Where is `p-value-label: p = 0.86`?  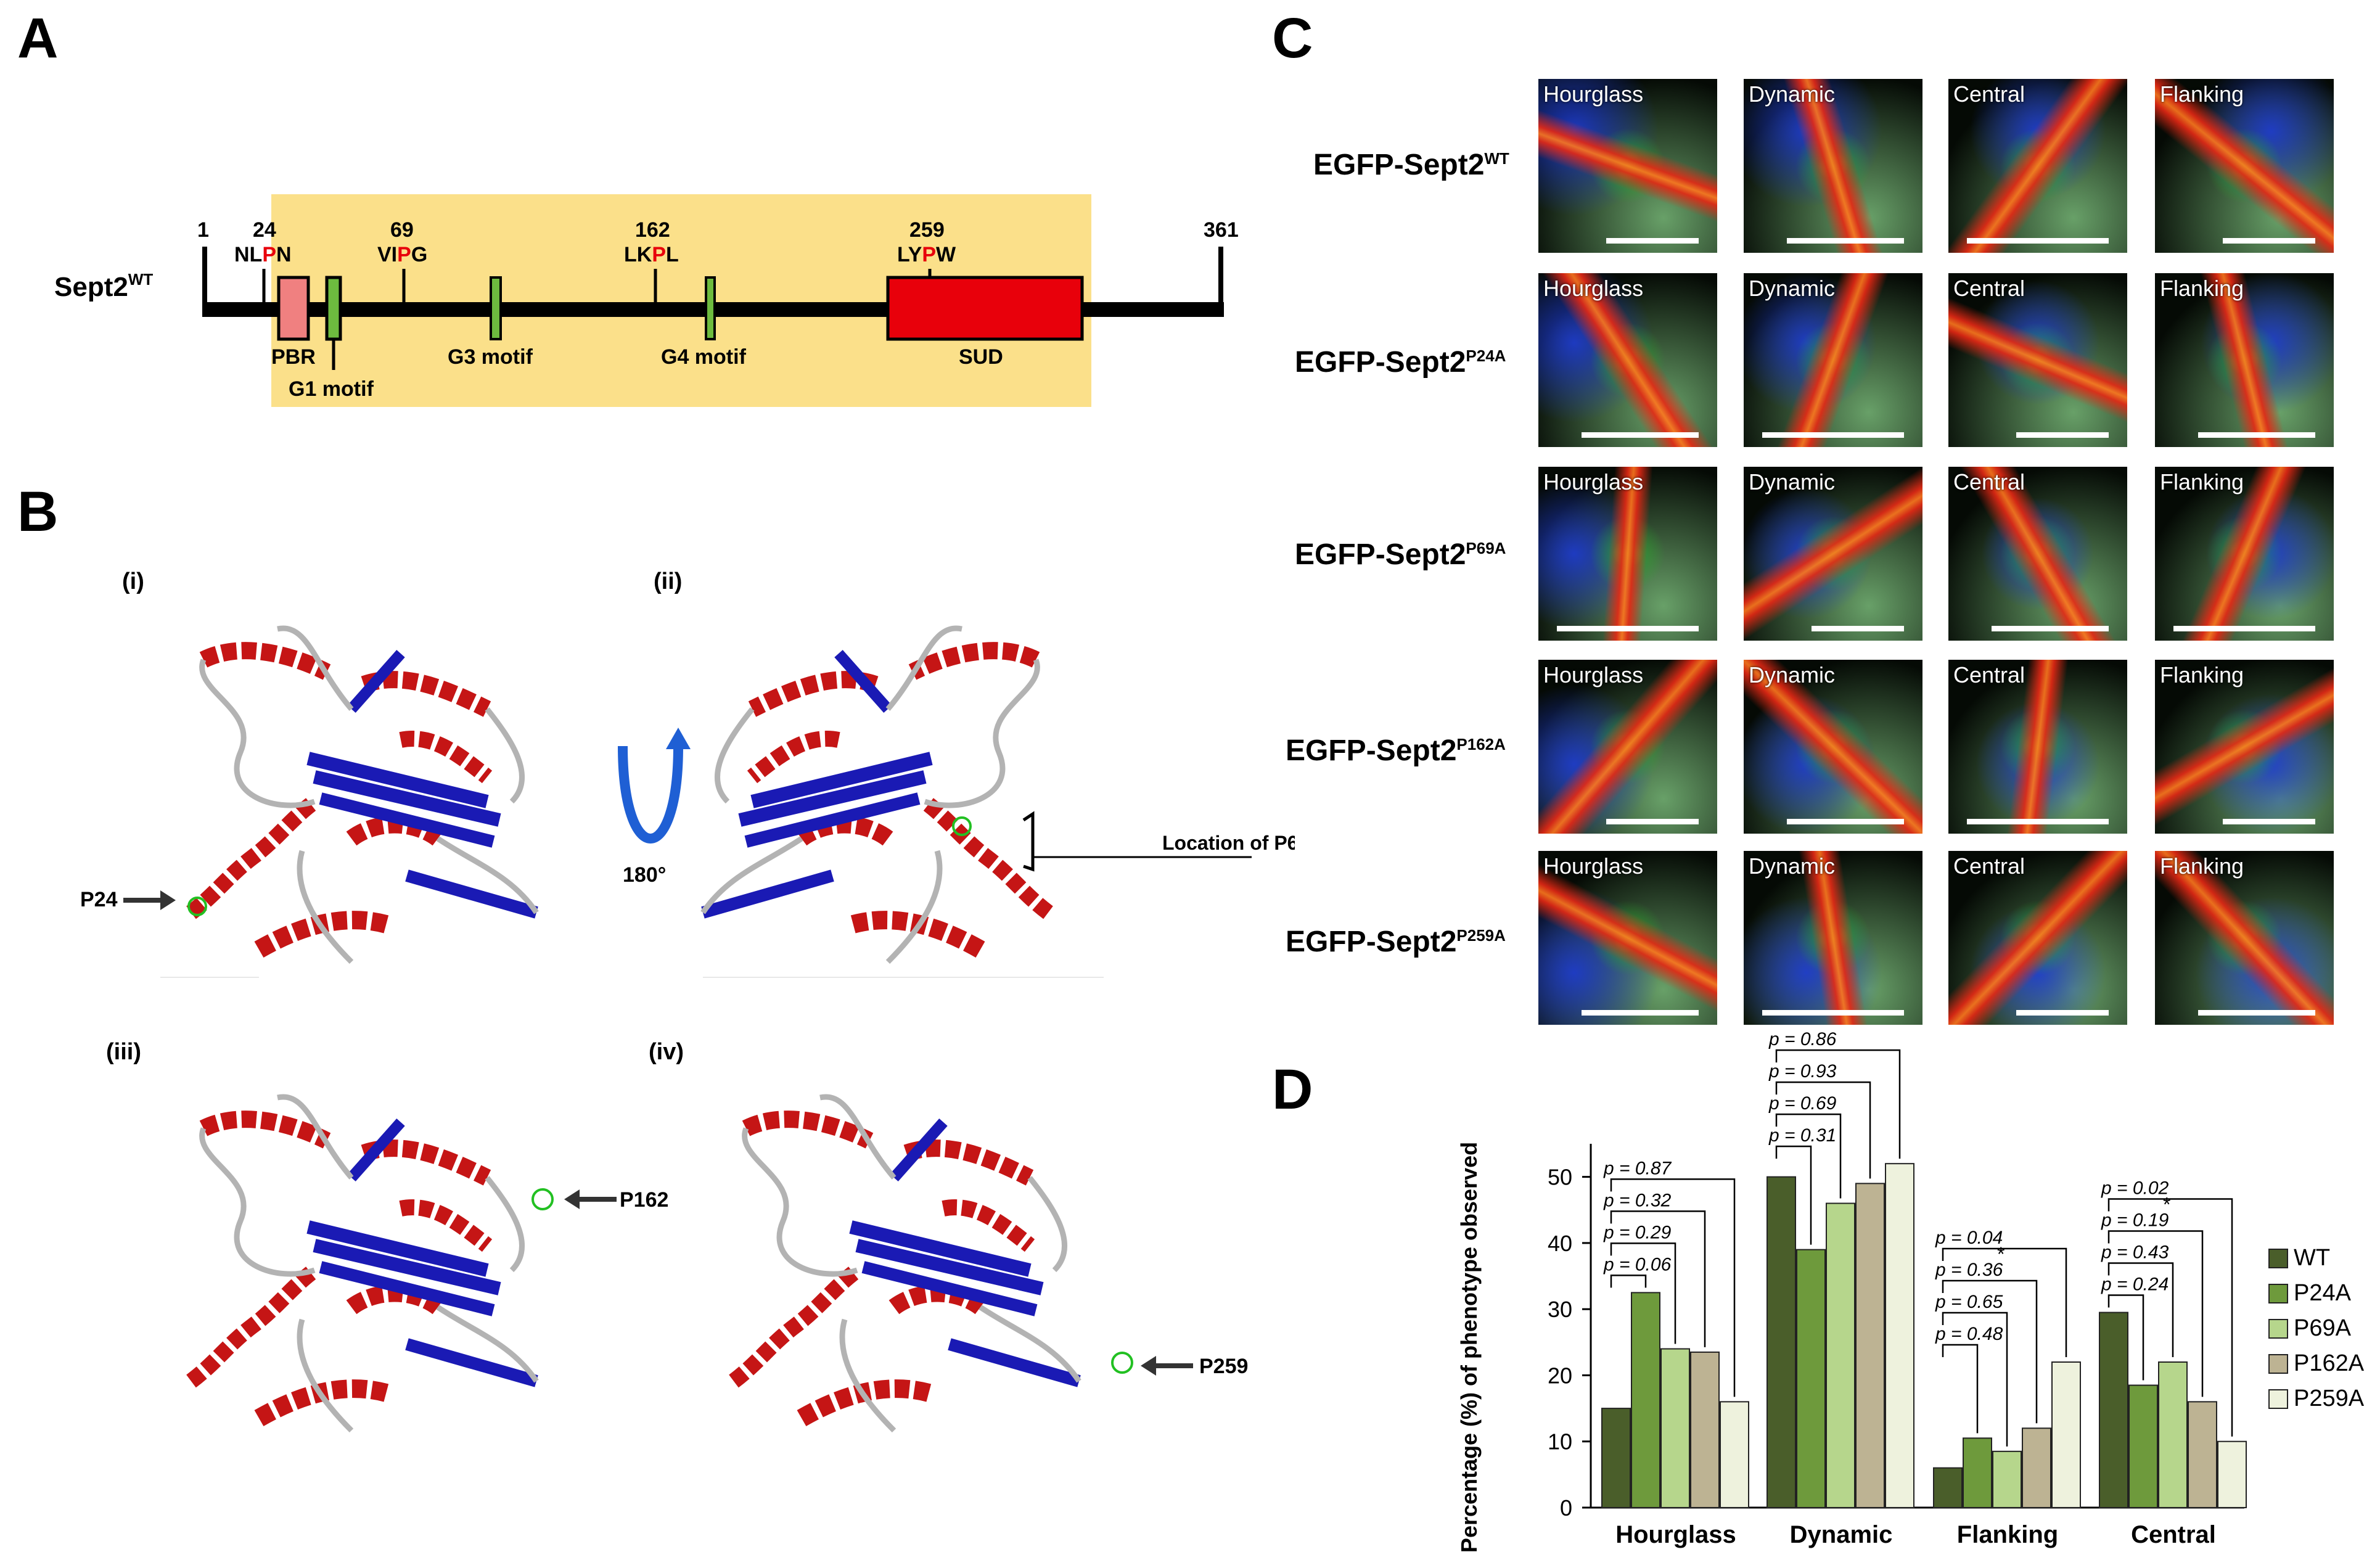
p-value-label: p = 0.86 is located at coordinates (1802, 1039).